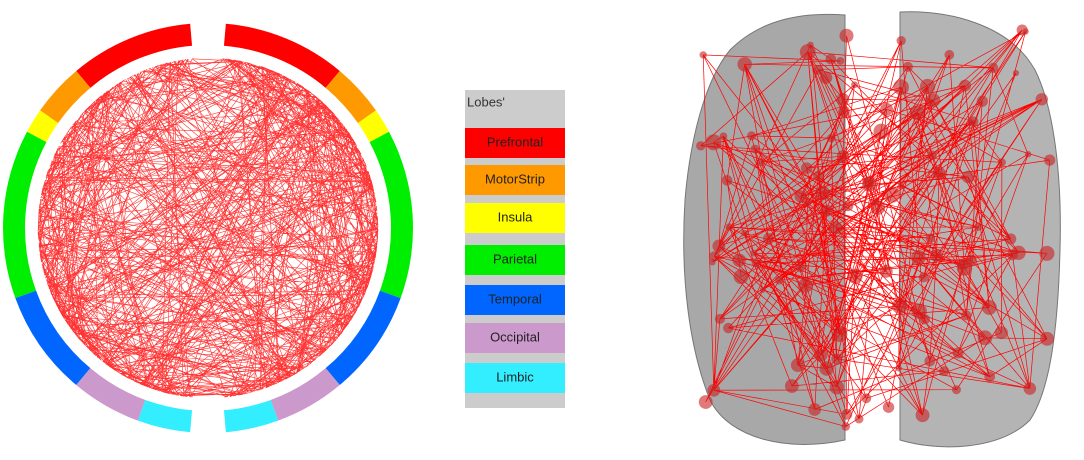  Describe the element at coordinates (515, 141) in the screenshot. I see `legend-label: Prefrontal` at that location.